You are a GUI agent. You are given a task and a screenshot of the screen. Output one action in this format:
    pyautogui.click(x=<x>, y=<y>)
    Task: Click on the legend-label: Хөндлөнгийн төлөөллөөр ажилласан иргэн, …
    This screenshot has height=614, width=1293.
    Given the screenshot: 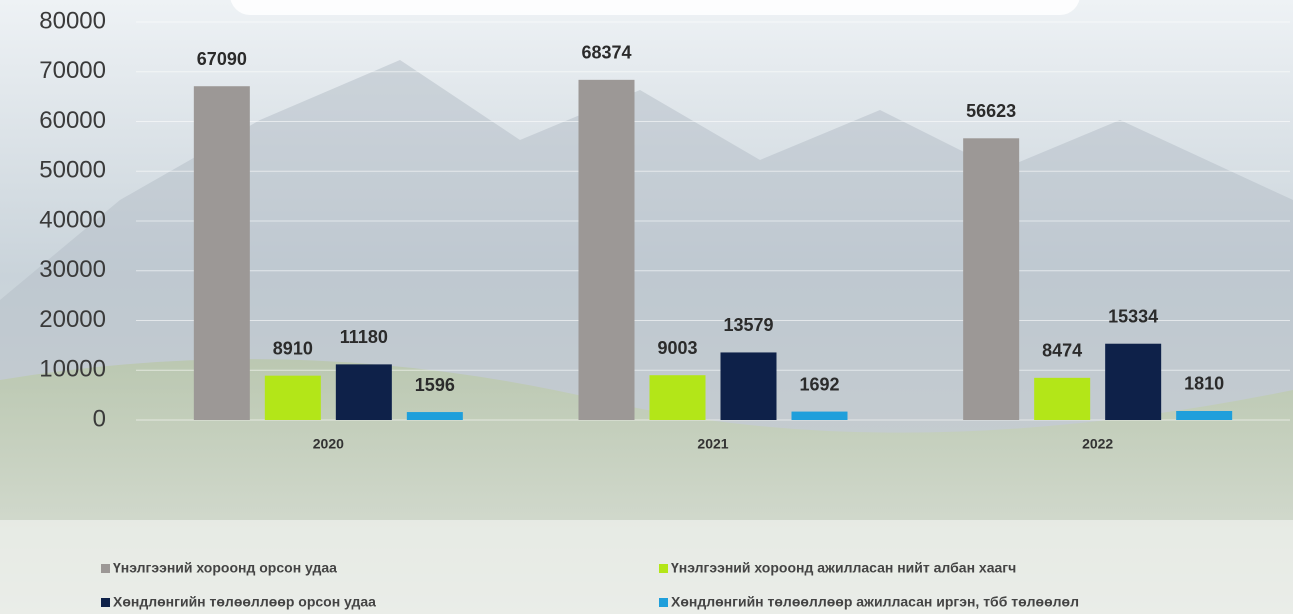 What is the action you would take?
    pyautogui.click(x=875, y=602)
    